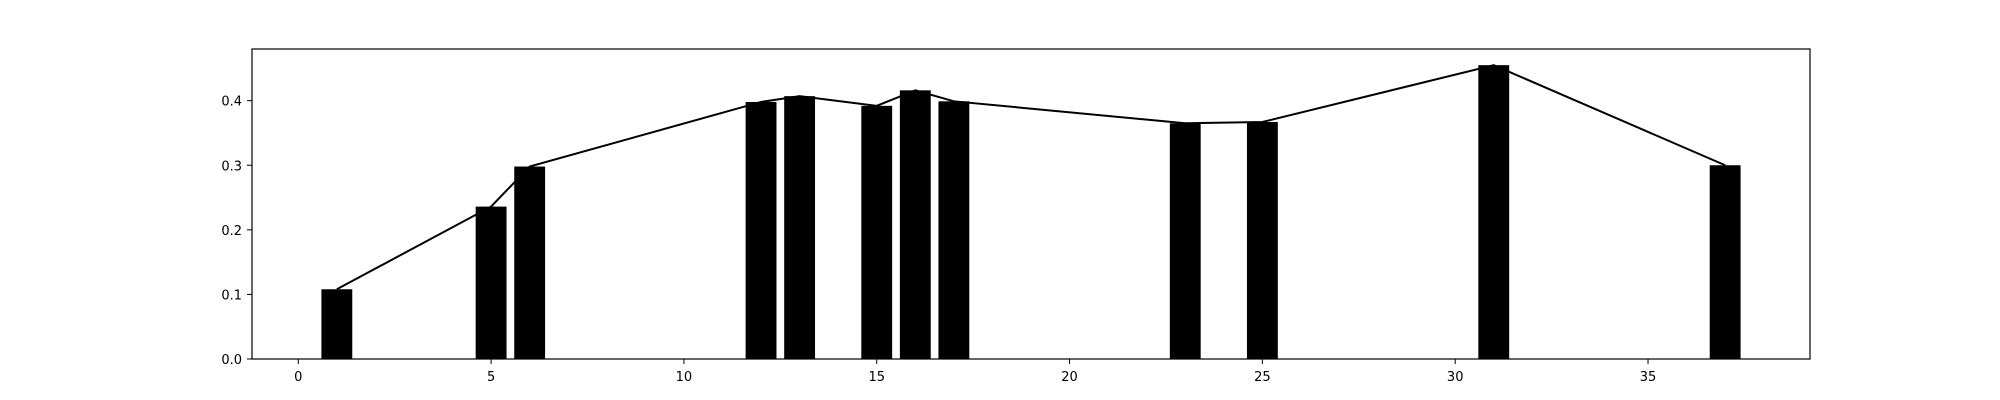  Describe the element at coordinates (1455, 377) in the screenshot. I see `x-tick-label-30: 30` at that location.